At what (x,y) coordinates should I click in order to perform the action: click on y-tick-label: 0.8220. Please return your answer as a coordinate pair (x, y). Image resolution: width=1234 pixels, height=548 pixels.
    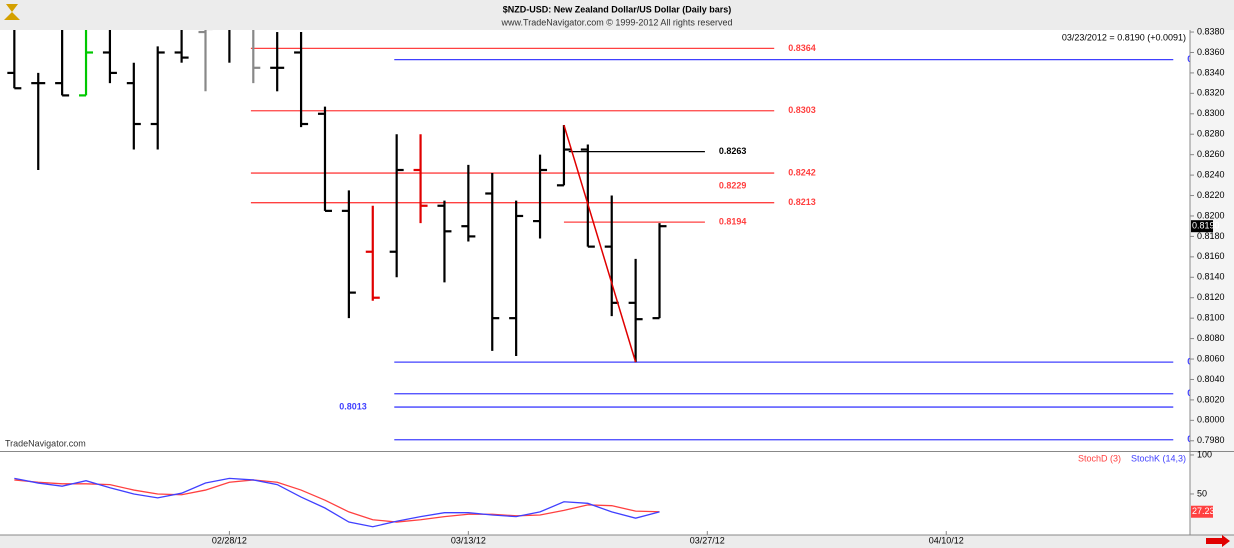
    Looking at the image, I should click on (1211, 195).